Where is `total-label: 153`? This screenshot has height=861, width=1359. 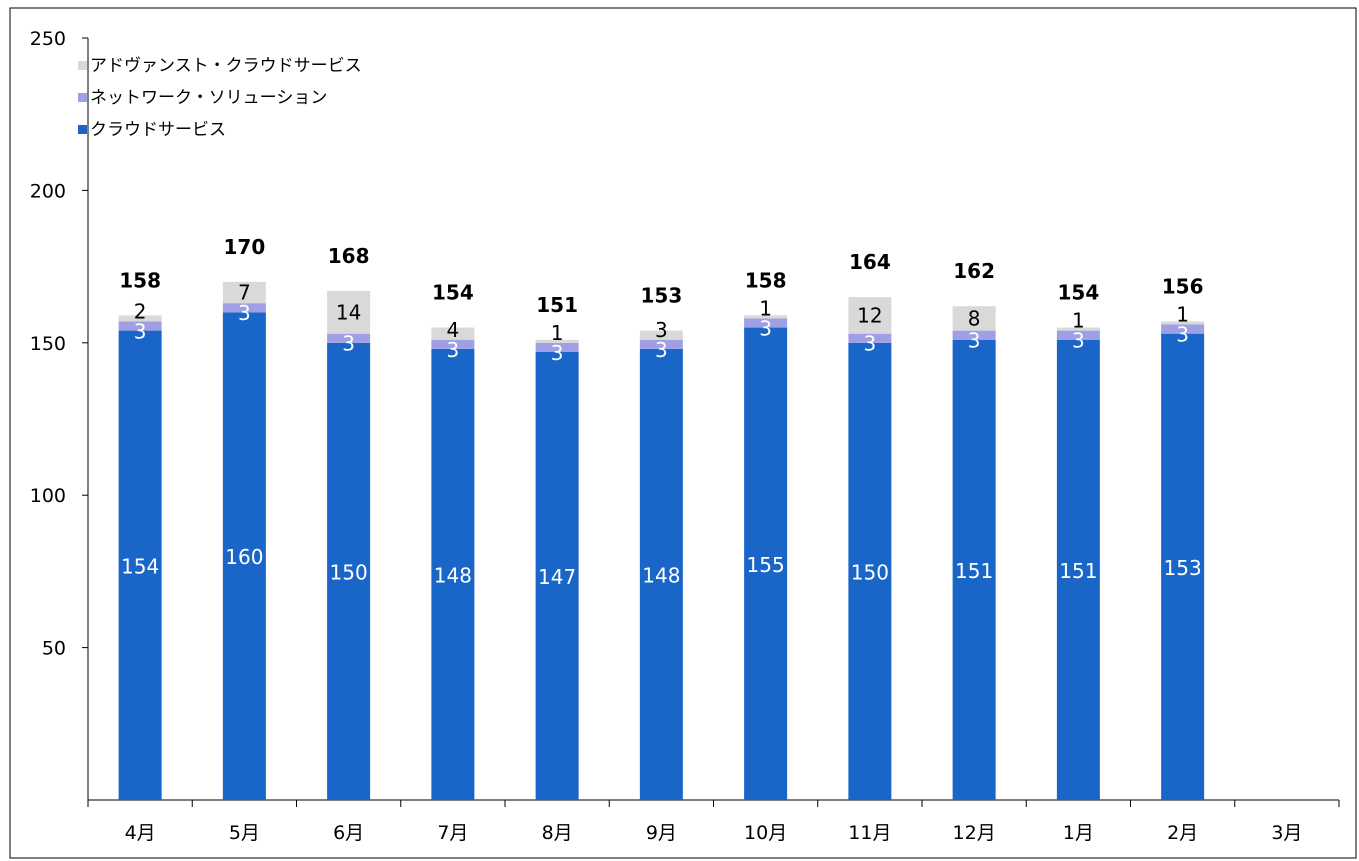
total-label: 153 is located at coordinates (662, 296).